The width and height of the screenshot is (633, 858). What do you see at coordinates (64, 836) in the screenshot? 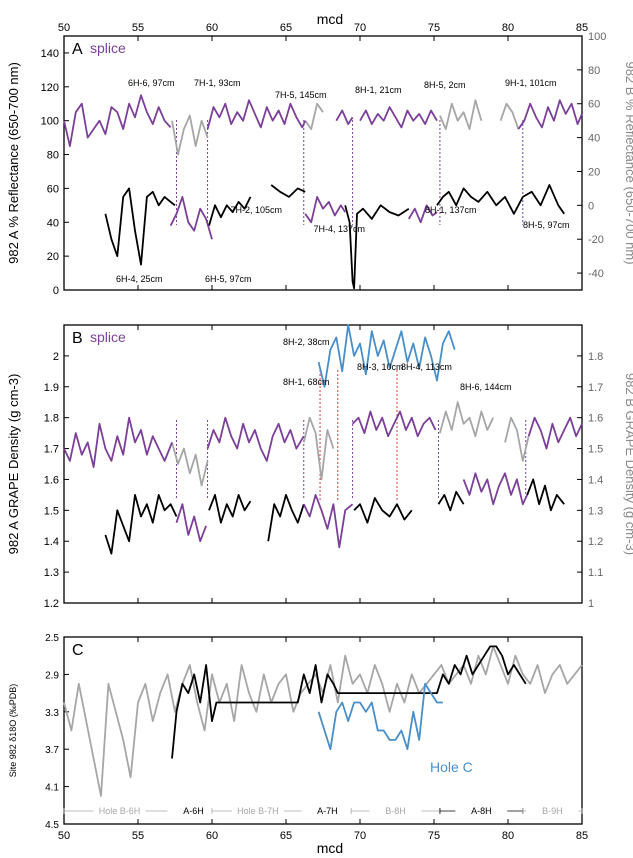
I see `x-tick-label: 50` at bounding box center [64, 836].